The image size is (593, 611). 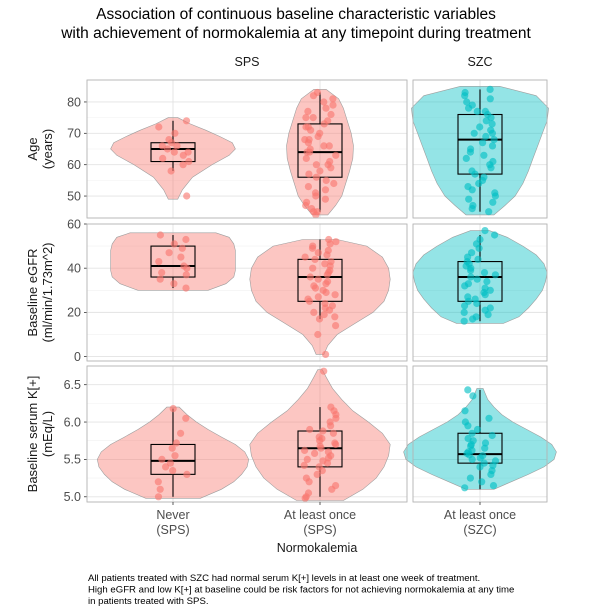 I want to click on facet-strip-label: SPS, so click(x=246, y=62).